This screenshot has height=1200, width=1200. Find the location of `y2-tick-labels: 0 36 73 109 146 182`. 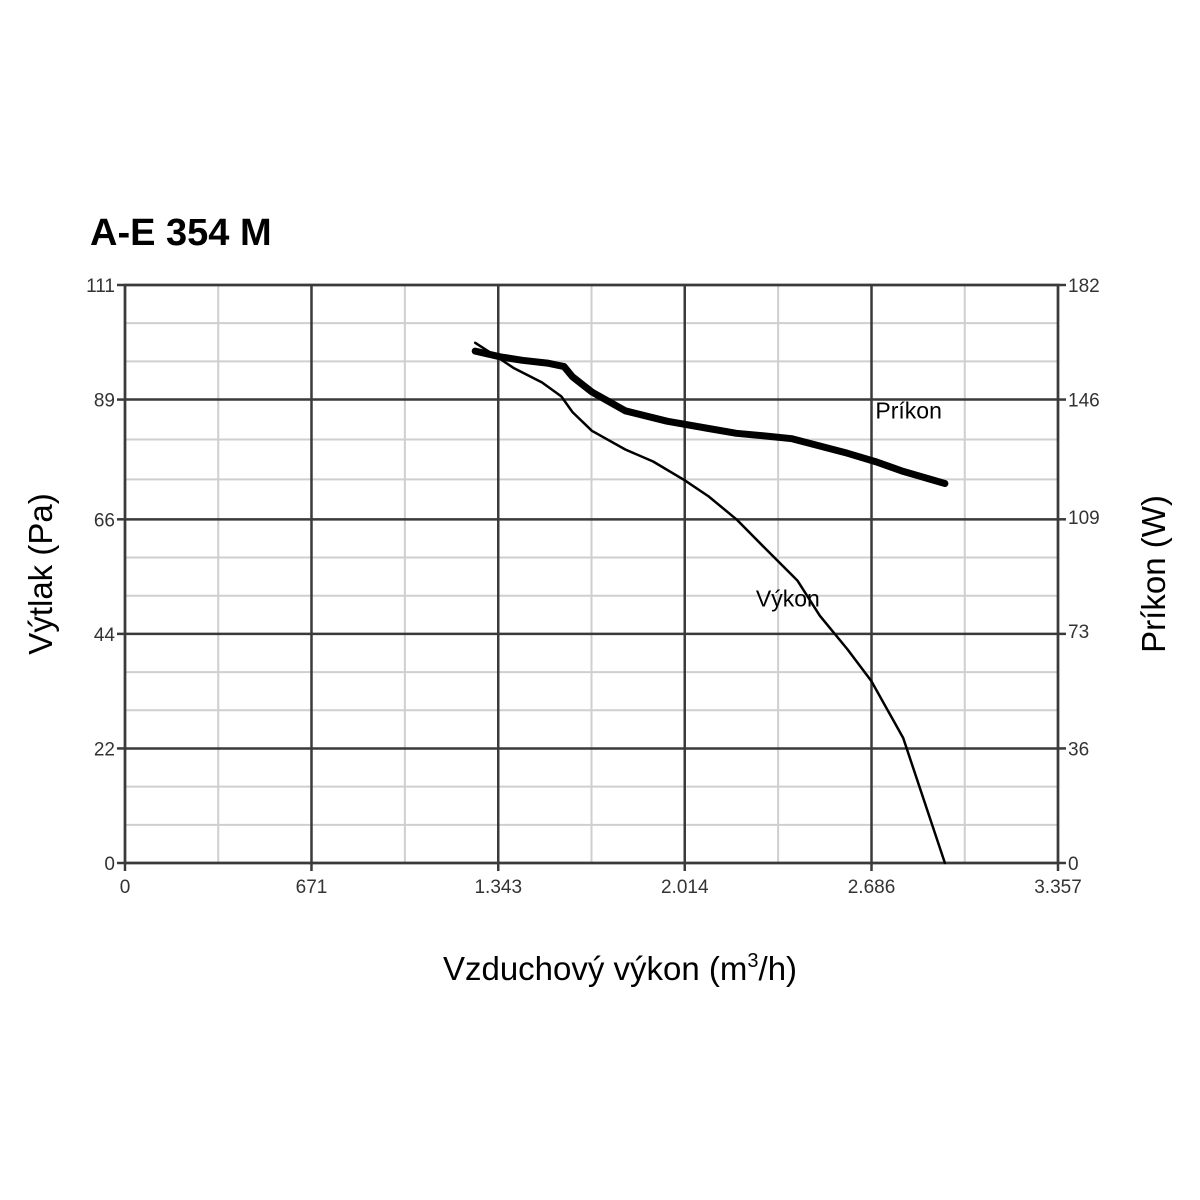

y2-tick-labels: 0 36 73 109 146 182 is located at coordinates (1084, 575).